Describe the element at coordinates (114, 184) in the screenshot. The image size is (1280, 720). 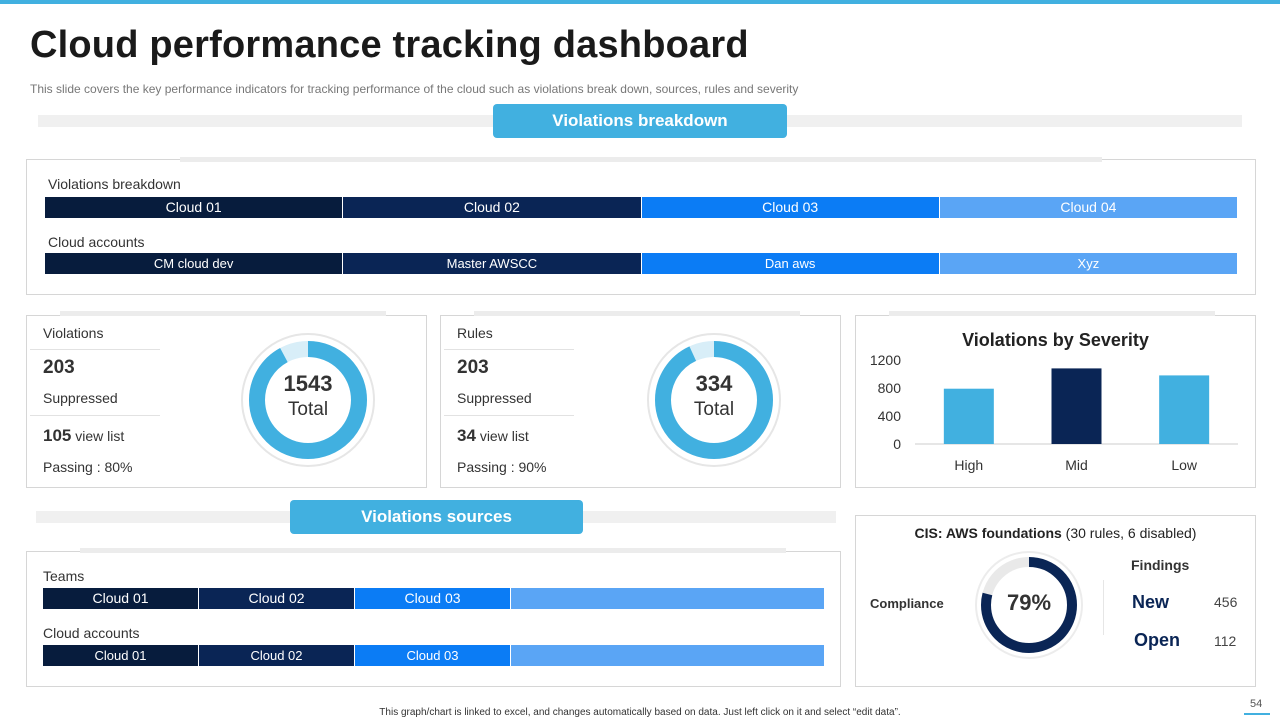
I see `breakdown-row1-label: Violations breakdown` at that location.